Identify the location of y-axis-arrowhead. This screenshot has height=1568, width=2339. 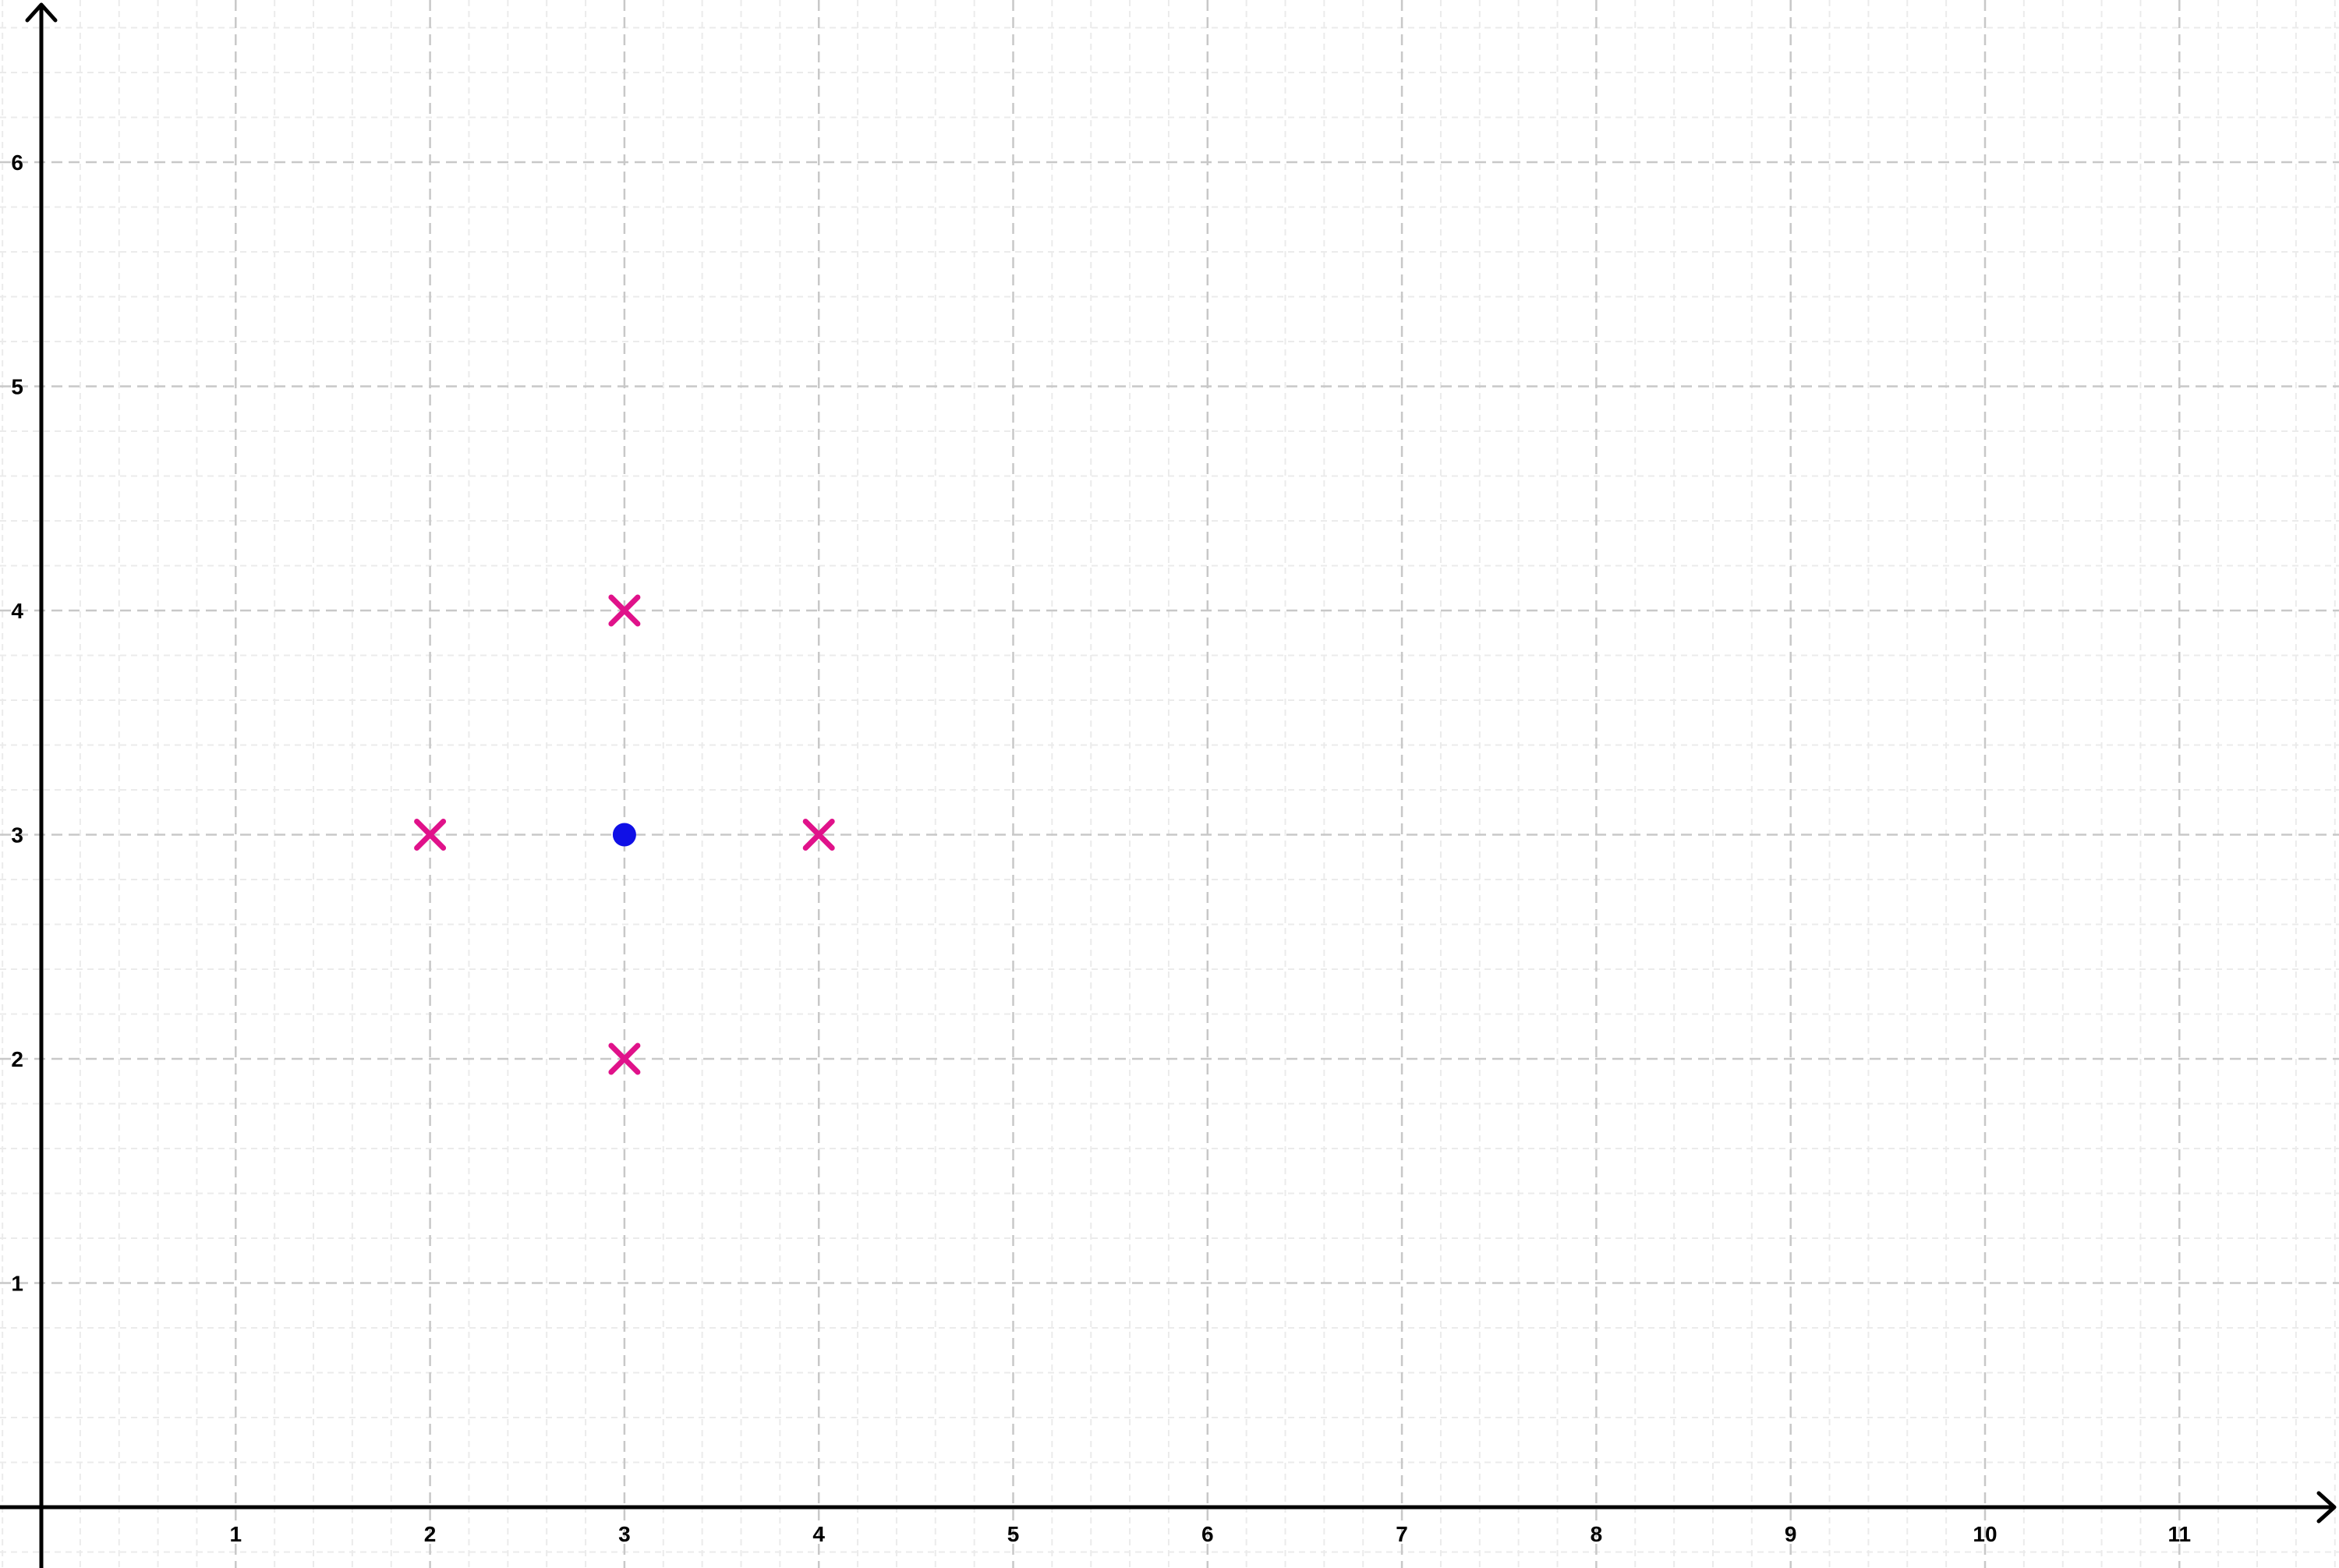
(41, 12).